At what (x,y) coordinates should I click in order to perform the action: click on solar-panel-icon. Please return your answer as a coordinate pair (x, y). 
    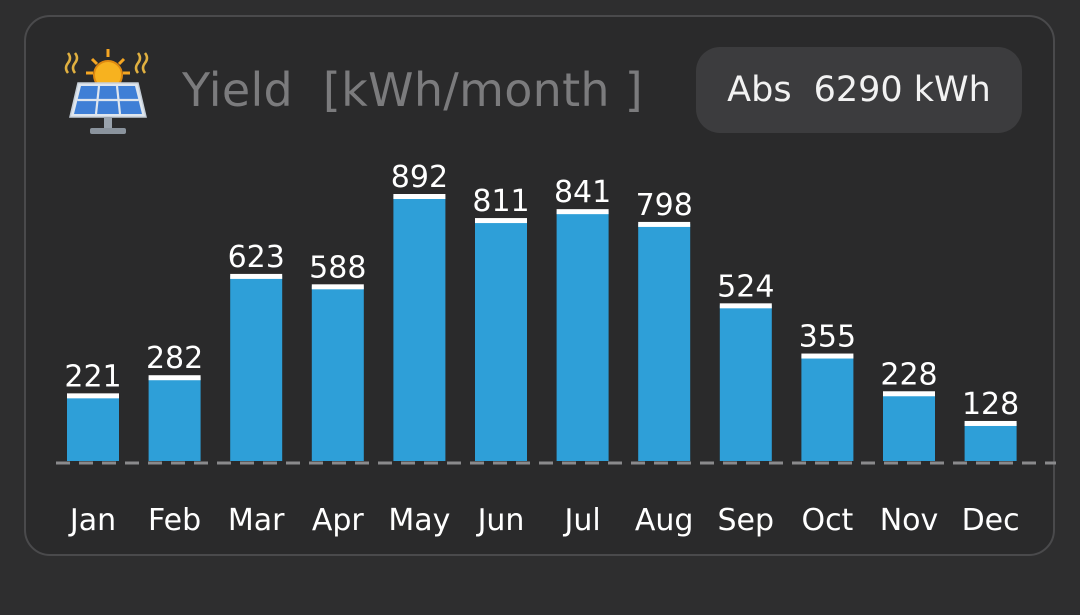
    Looking at the image, I should click on (106, 91).